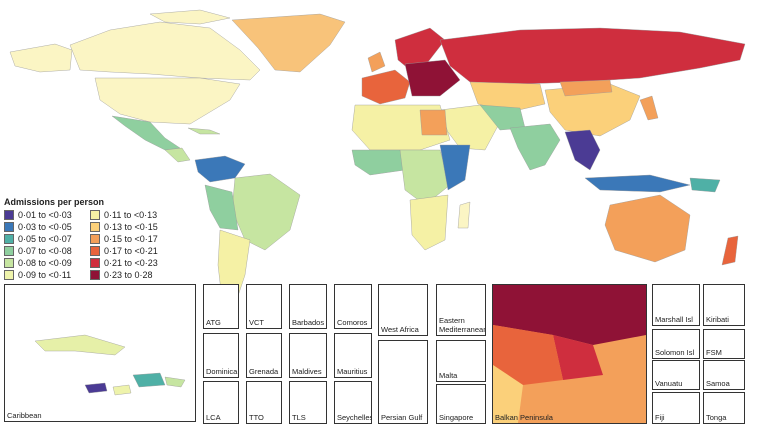 The width and height of the screenshot is (770, 435). I want to click on inset-dominica: Dominica, so click(221, 355).